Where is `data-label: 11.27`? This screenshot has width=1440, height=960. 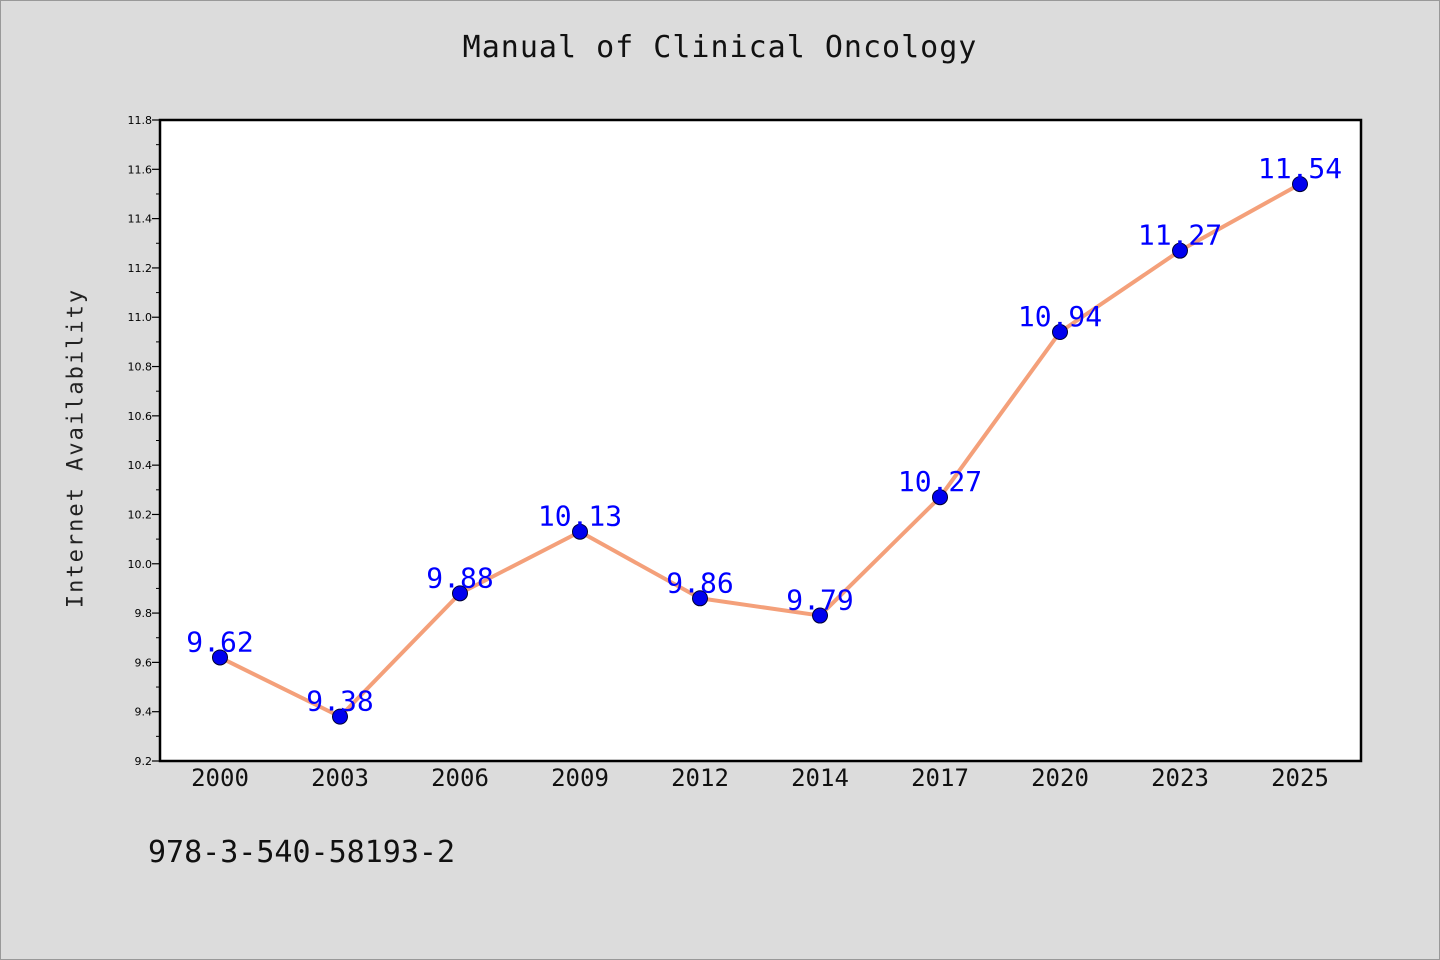
data-label: 11.27 is located at coordinates (1180, 235).